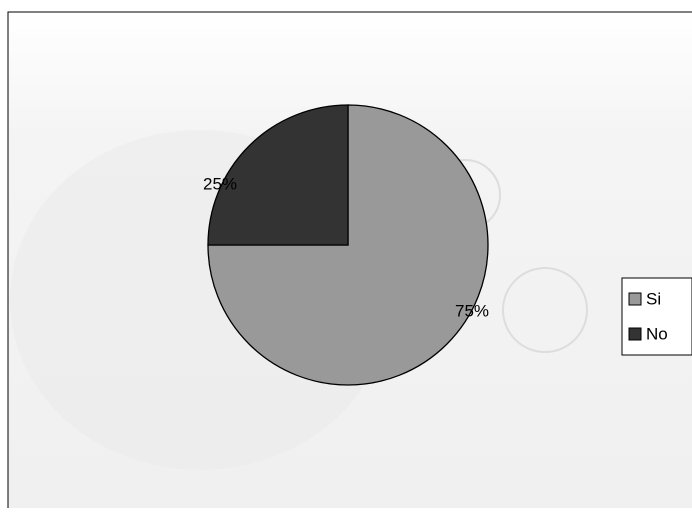 The height and width of the screenshot is (513, 692). I want to click on legend-label: Si, so click(653, 298).